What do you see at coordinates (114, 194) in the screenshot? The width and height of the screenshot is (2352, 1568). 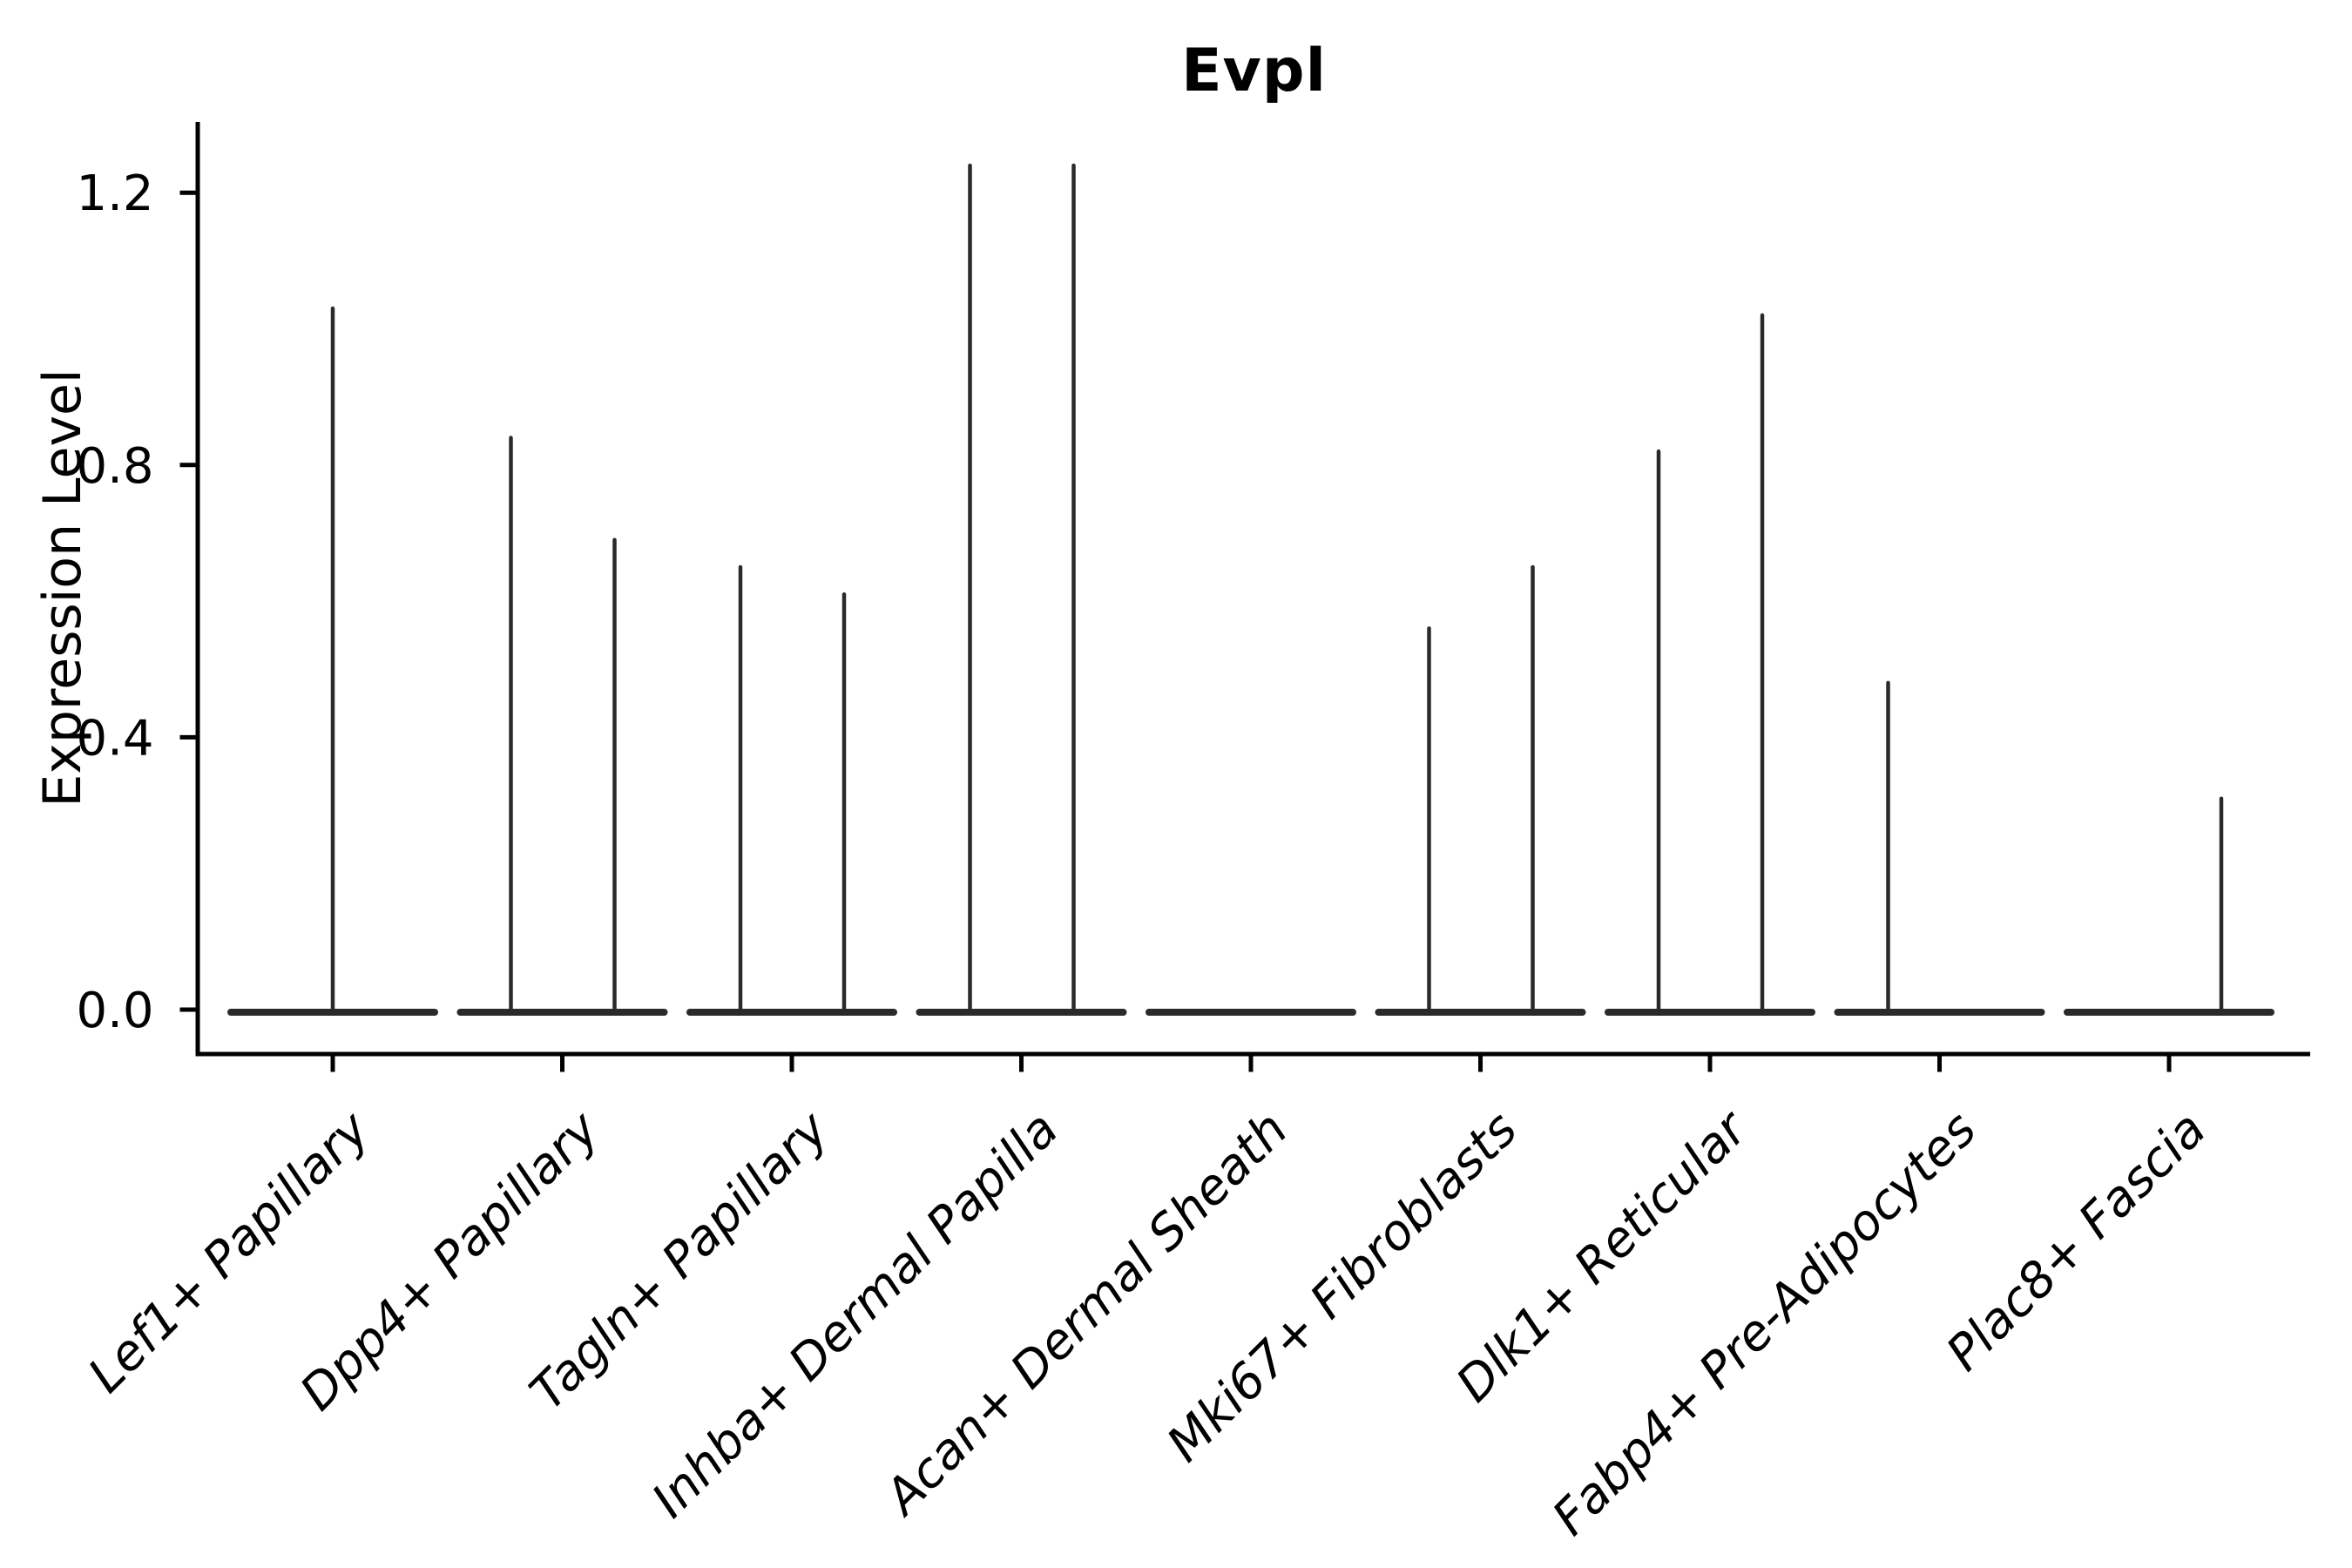 I see `y-tick-label: 1.2` at bounding box center [114, 194].